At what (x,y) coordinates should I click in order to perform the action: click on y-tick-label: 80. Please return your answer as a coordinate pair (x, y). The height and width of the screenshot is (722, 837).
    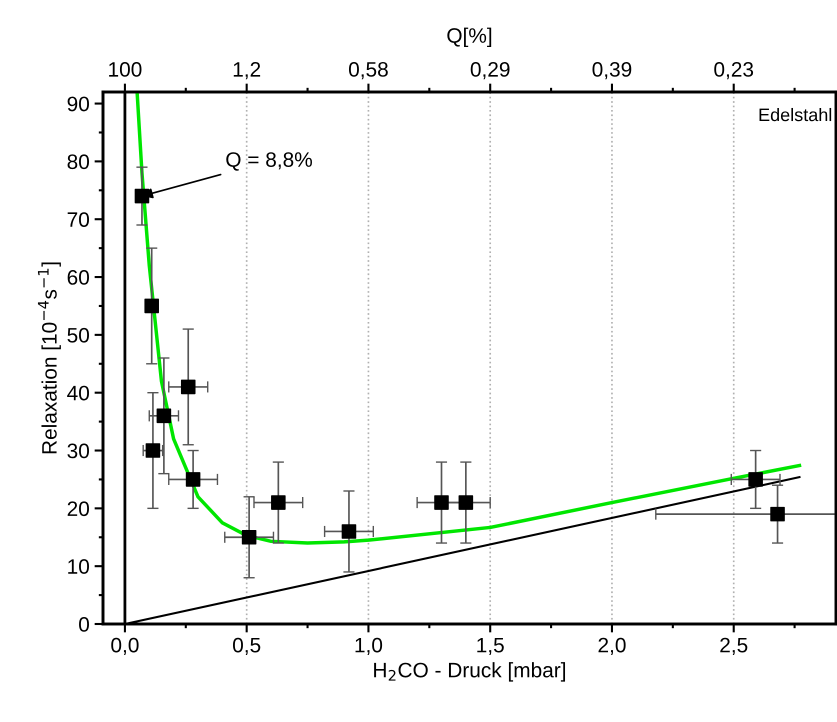
    Looking at the image, I should click on (78, 162).